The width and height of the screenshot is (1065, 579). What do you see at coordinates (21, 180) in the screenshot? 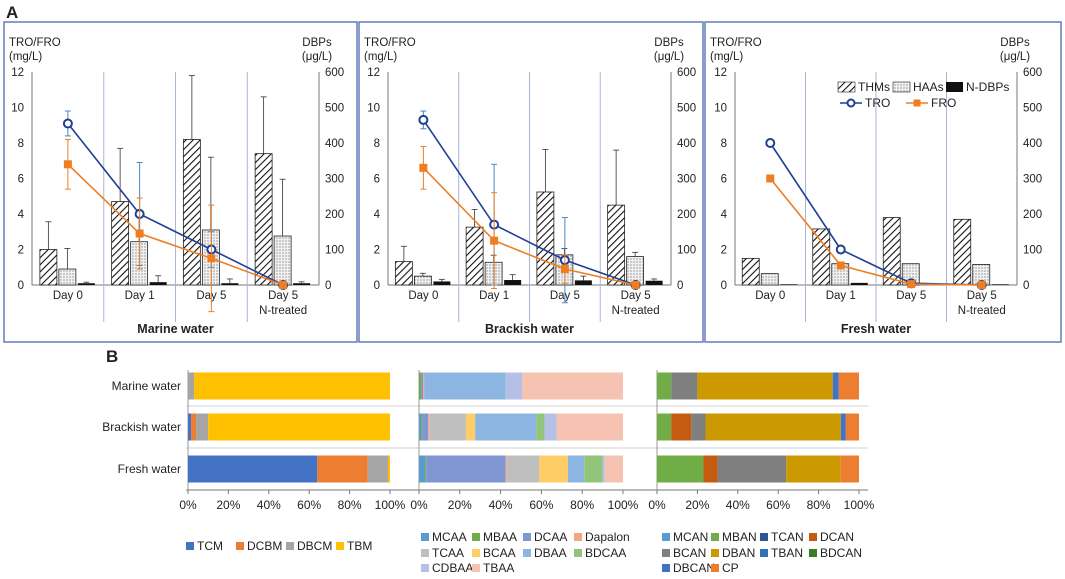
I see `left-tick-label: 6` at bounding box center [21, 180].